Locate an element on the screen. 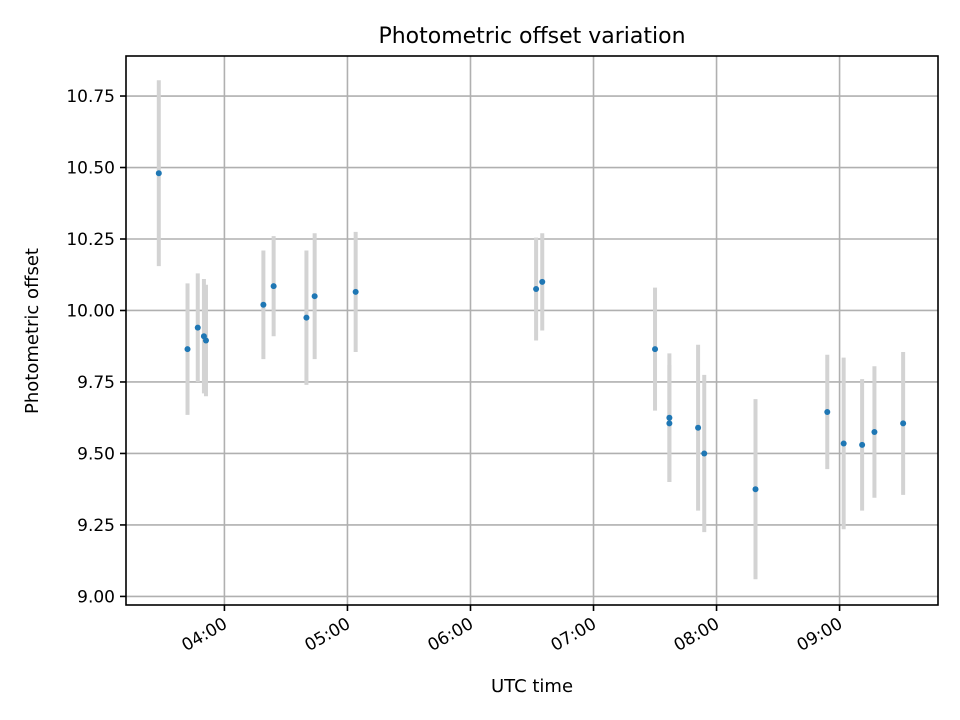 The image size is (960, 720). y-axis-label: Photometric offset is located at coordinates (32, 331).